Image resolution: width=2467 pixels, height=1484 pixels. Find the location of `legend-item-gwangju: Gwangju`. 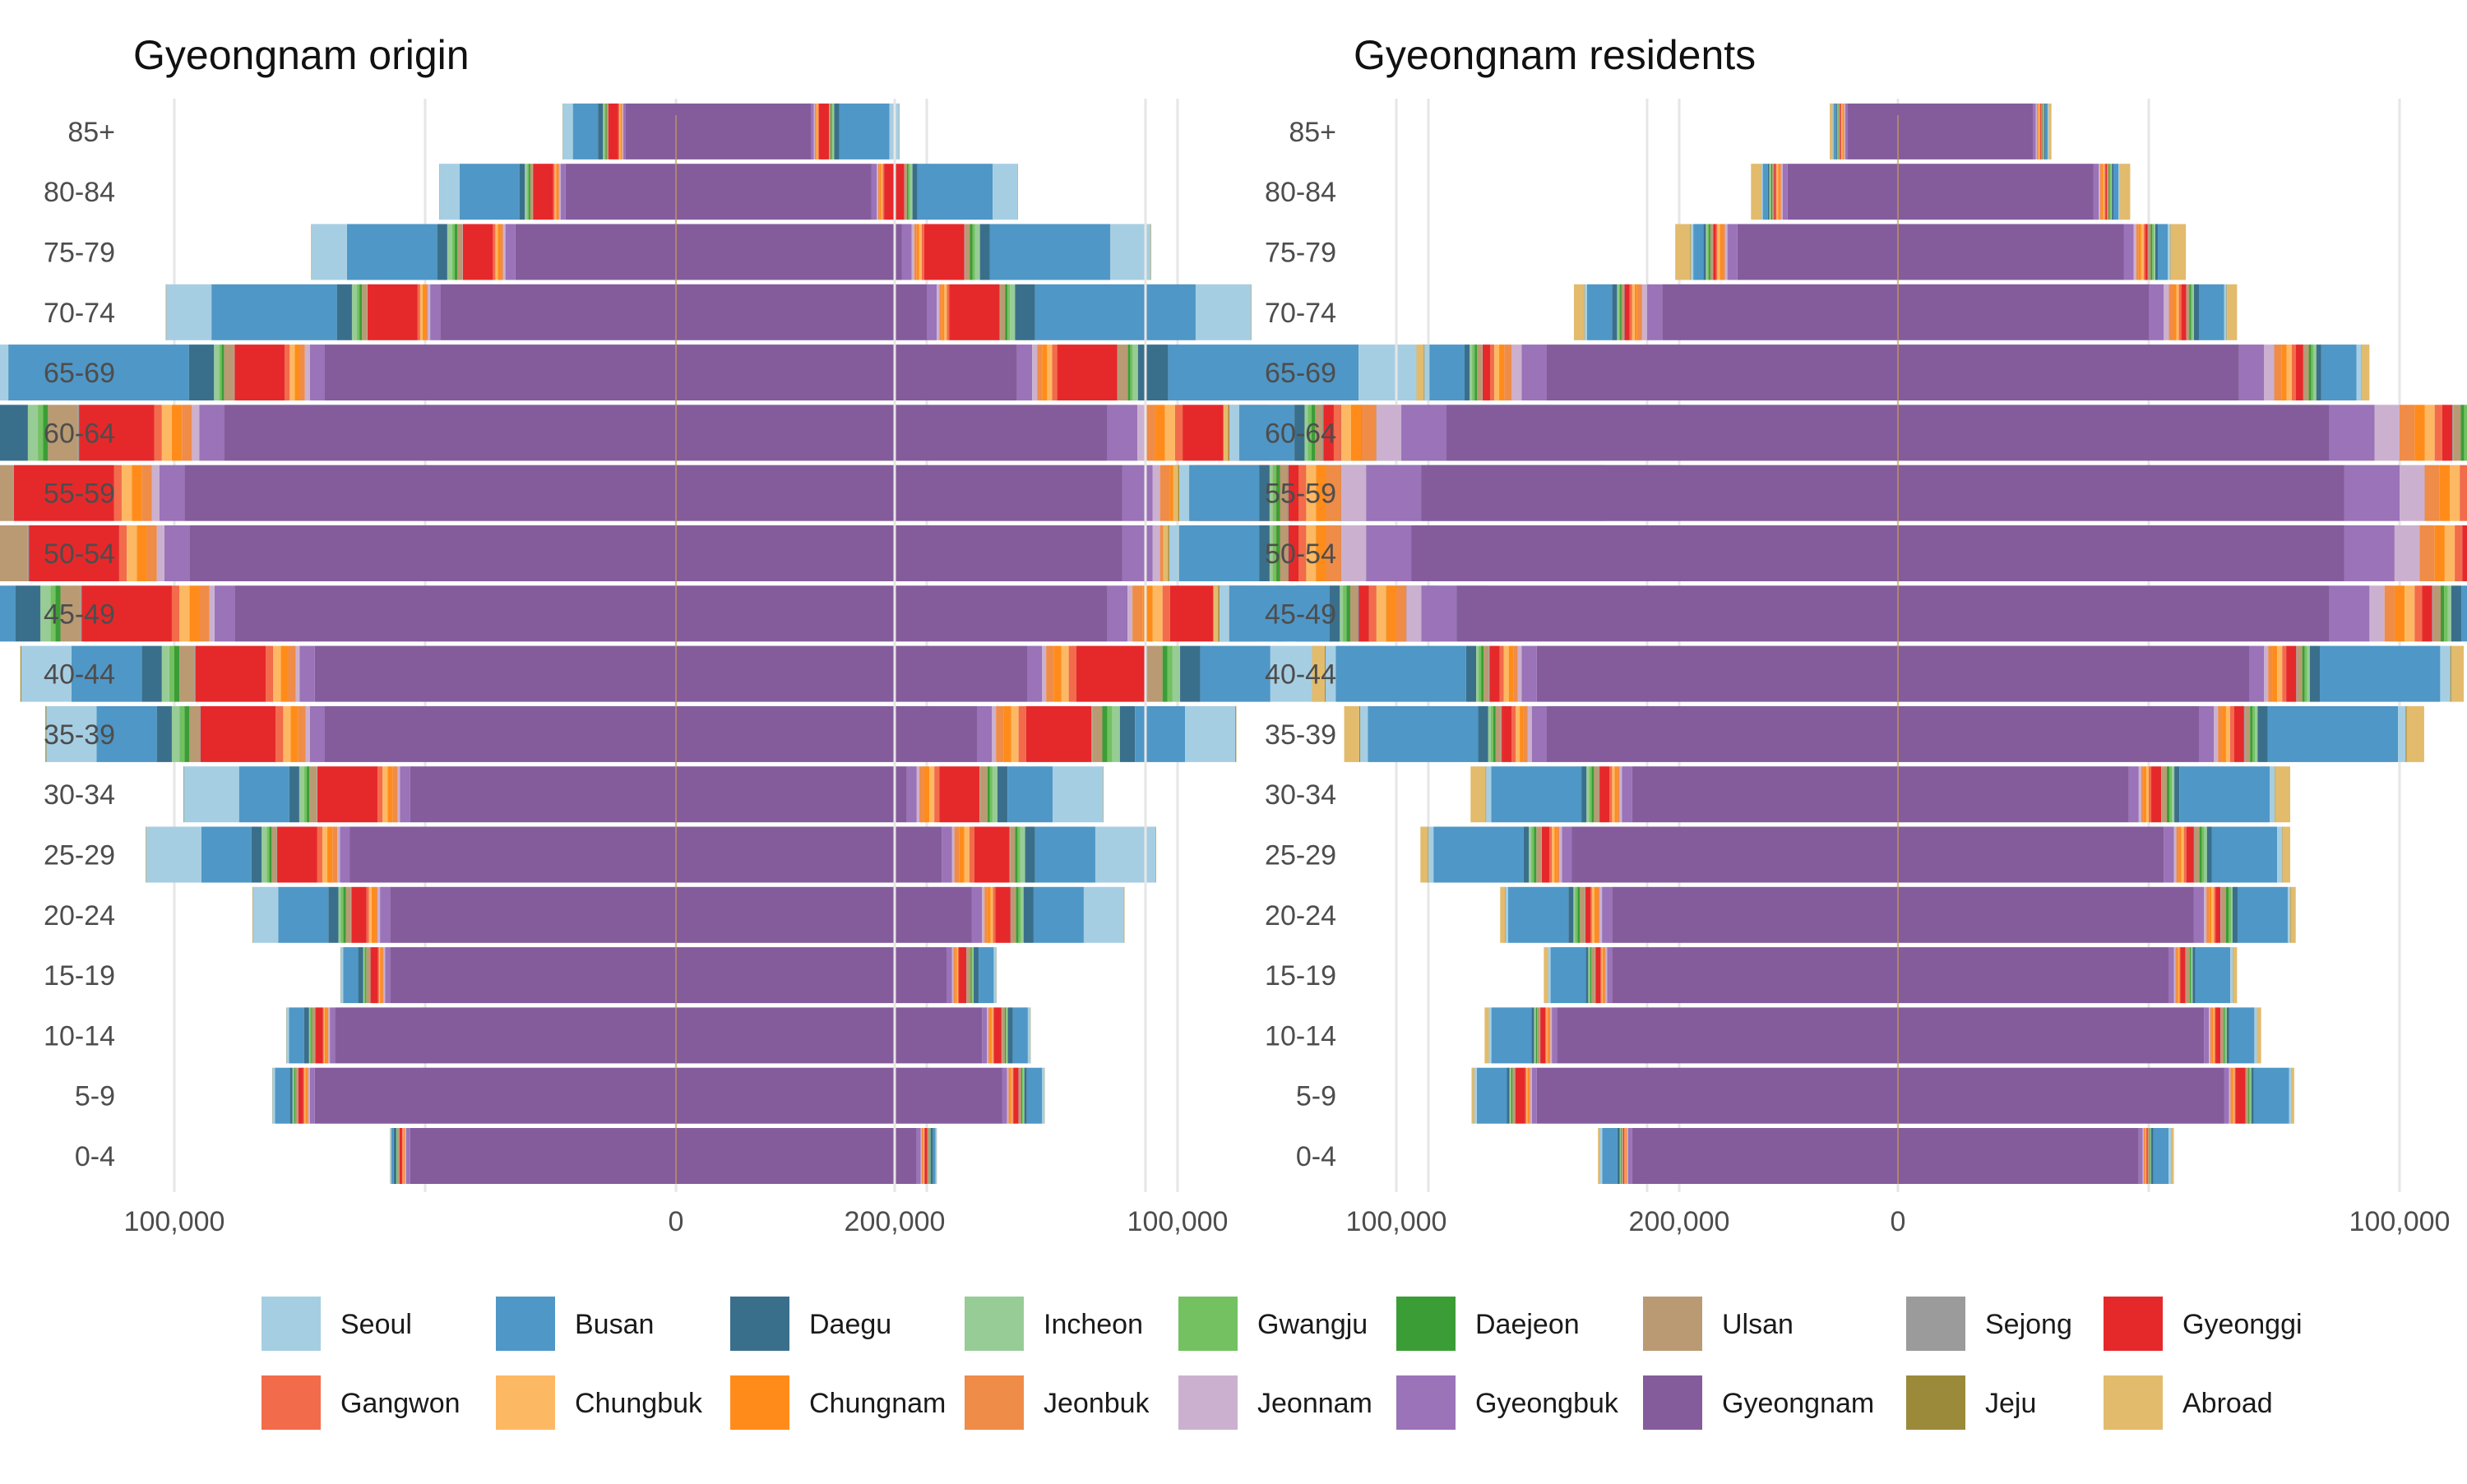

legend-item-gwangju: Gwangju is located at coordinates (1273, 1324).